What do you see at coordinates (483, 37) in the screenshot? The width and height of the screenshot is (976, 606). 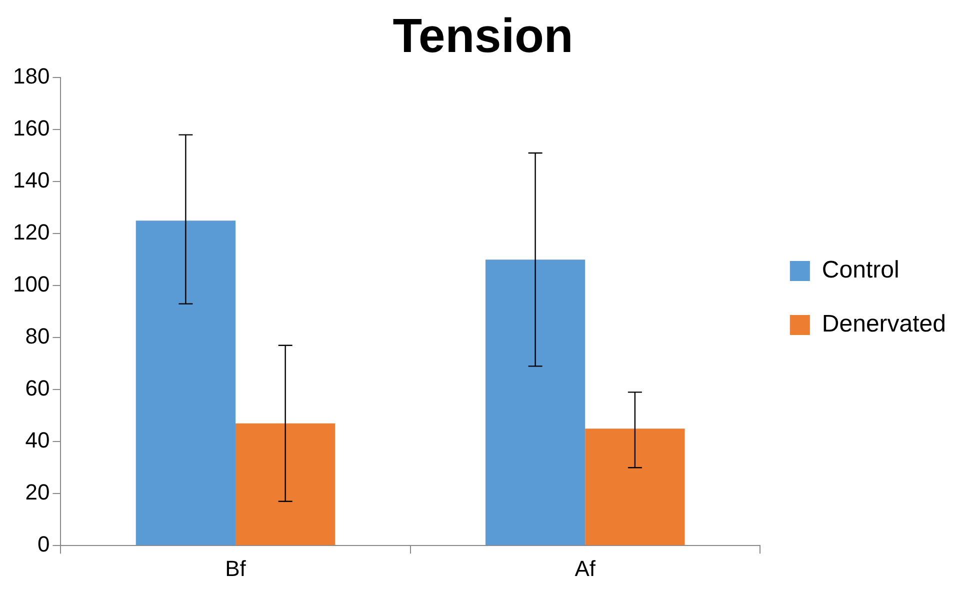 I see `chart-title: Tension` at bounding box center [483, 37].